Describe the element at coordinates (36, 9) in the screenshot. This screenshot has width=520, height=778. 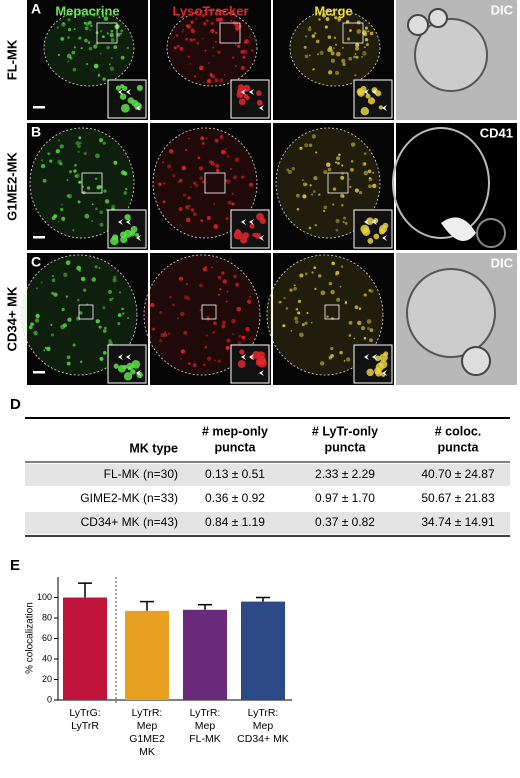
I see `panel-letter: A` at that location.